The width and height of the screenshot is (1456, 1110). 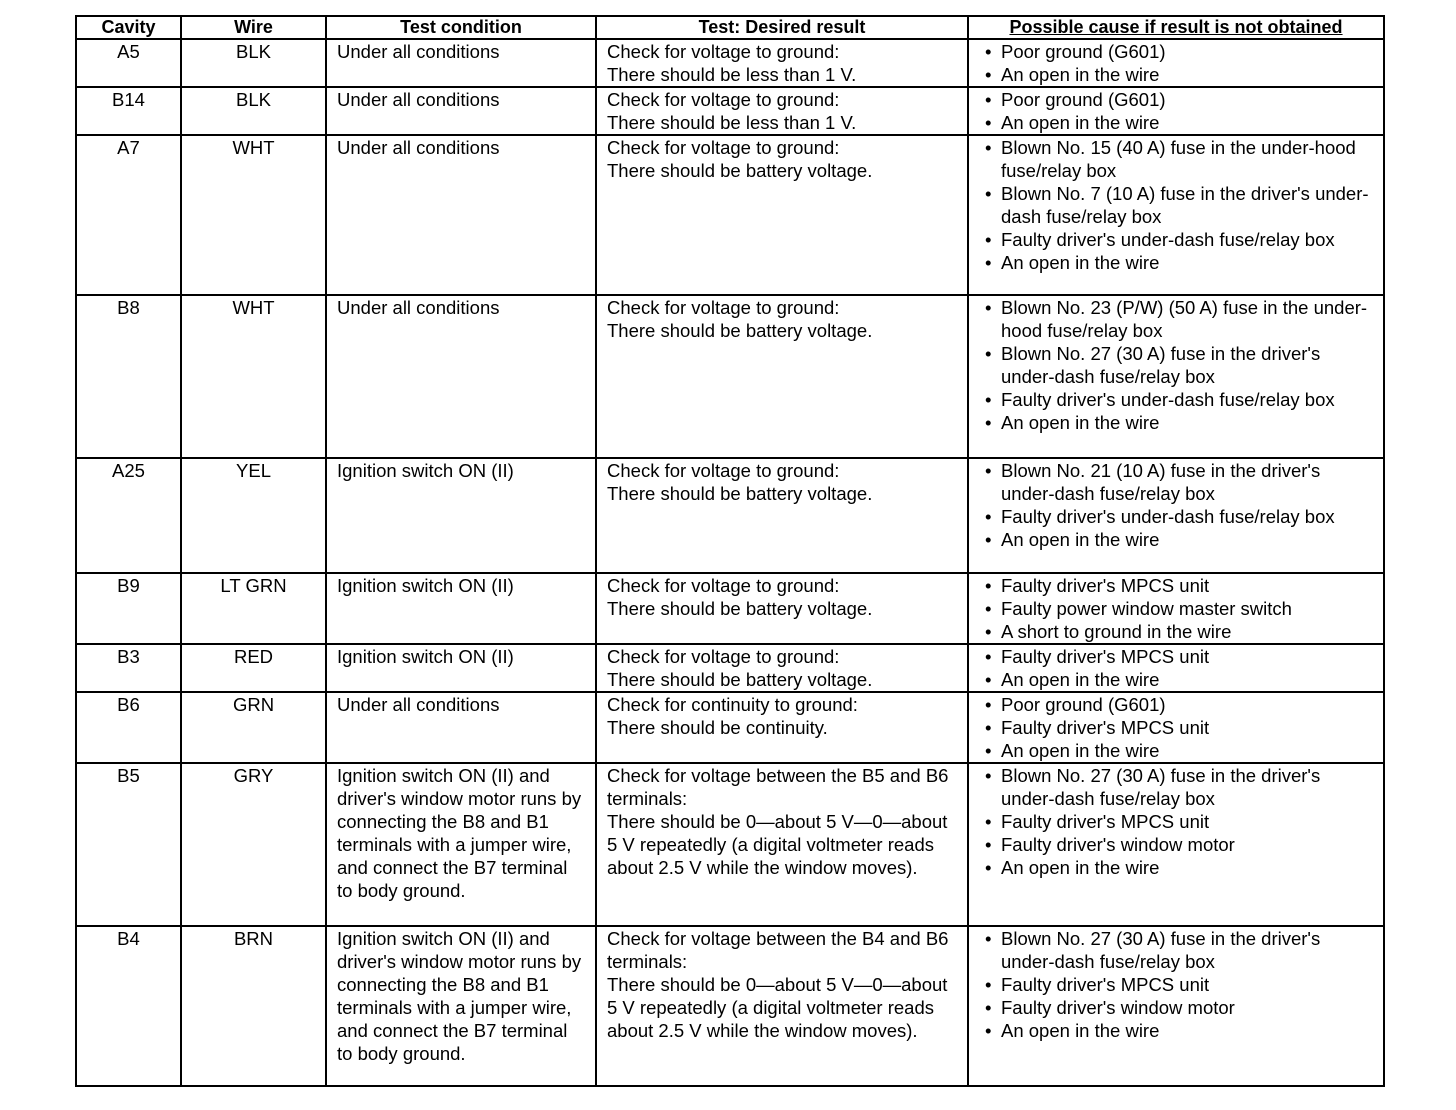 I want to click on cavity-cell: B4, so click(x=128, y=1006).